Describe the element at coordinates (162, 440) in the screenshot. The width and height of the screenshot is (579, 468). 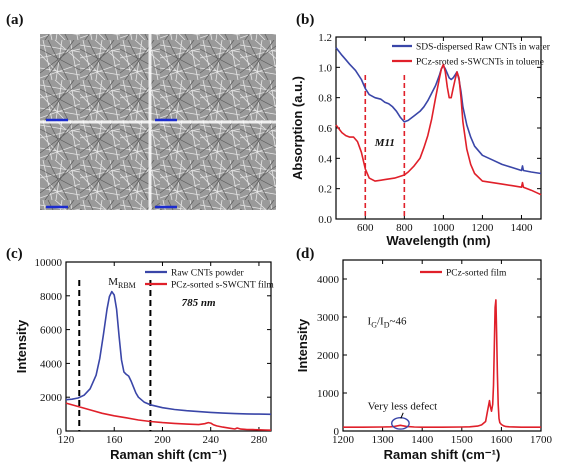
I see `x-tick-label: 200` at that location.